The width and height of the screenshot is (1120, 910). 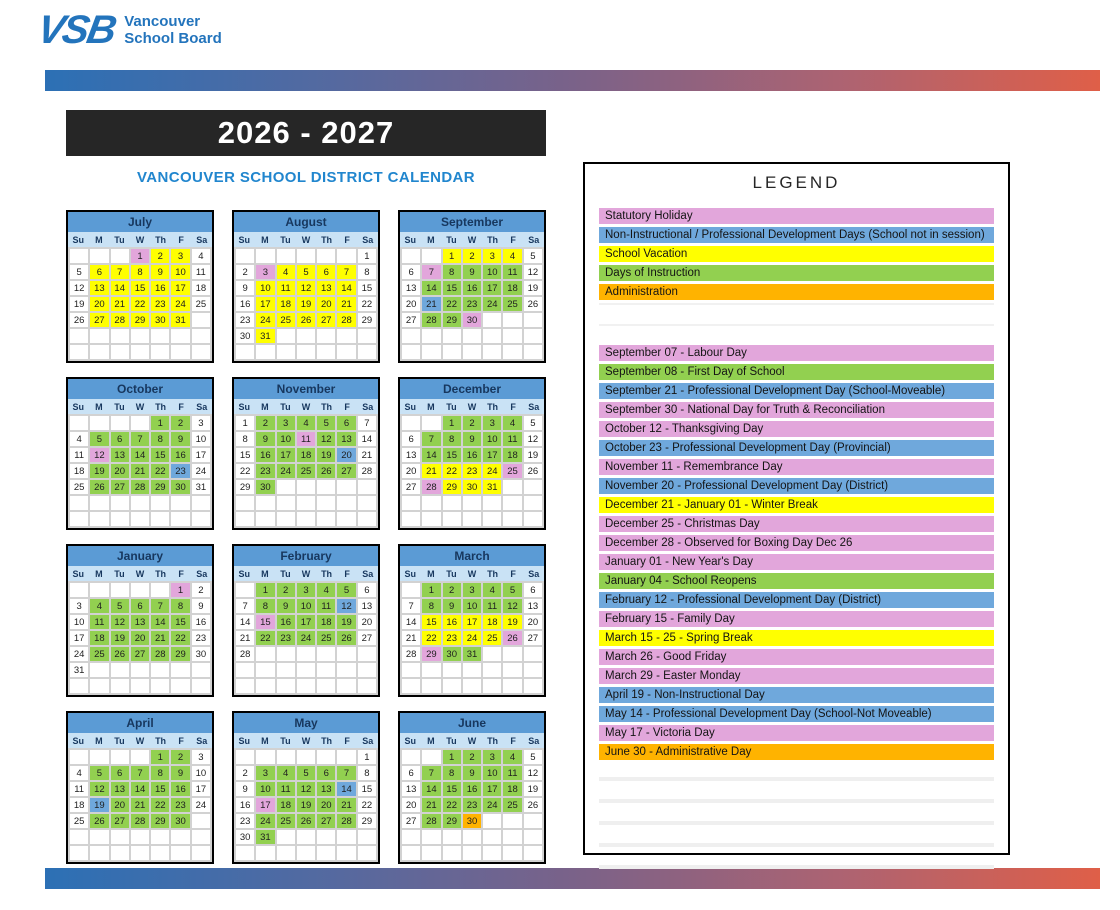 I want to click on day-cell-december-13: 13, so click(x=411, y=455).